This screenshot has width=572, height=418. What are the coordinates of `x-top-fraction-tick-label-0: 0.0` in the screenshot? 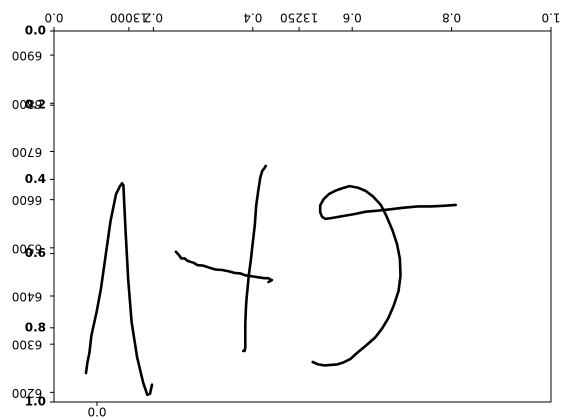 It's located at (53, 18).